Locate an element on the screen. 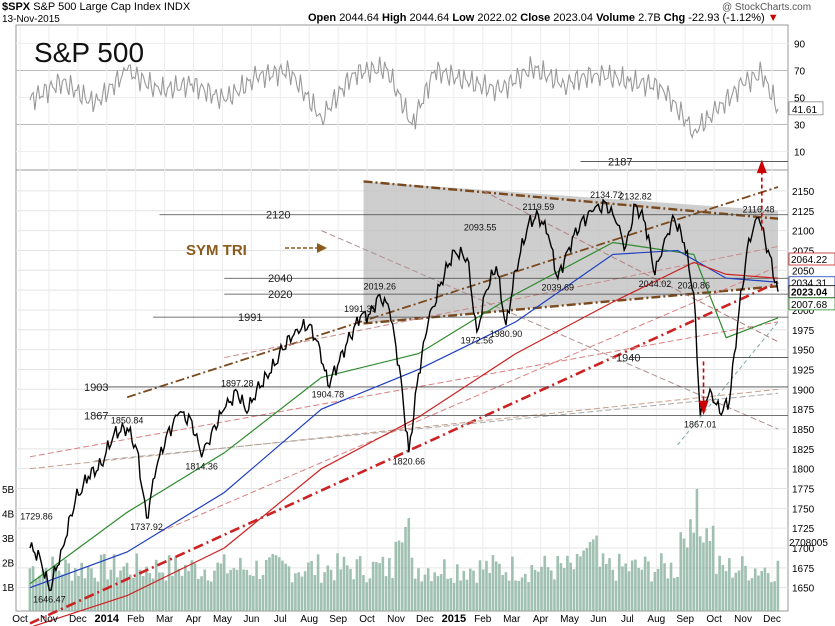  y-tick-label: 1850 is located at coordinates (803, 430).